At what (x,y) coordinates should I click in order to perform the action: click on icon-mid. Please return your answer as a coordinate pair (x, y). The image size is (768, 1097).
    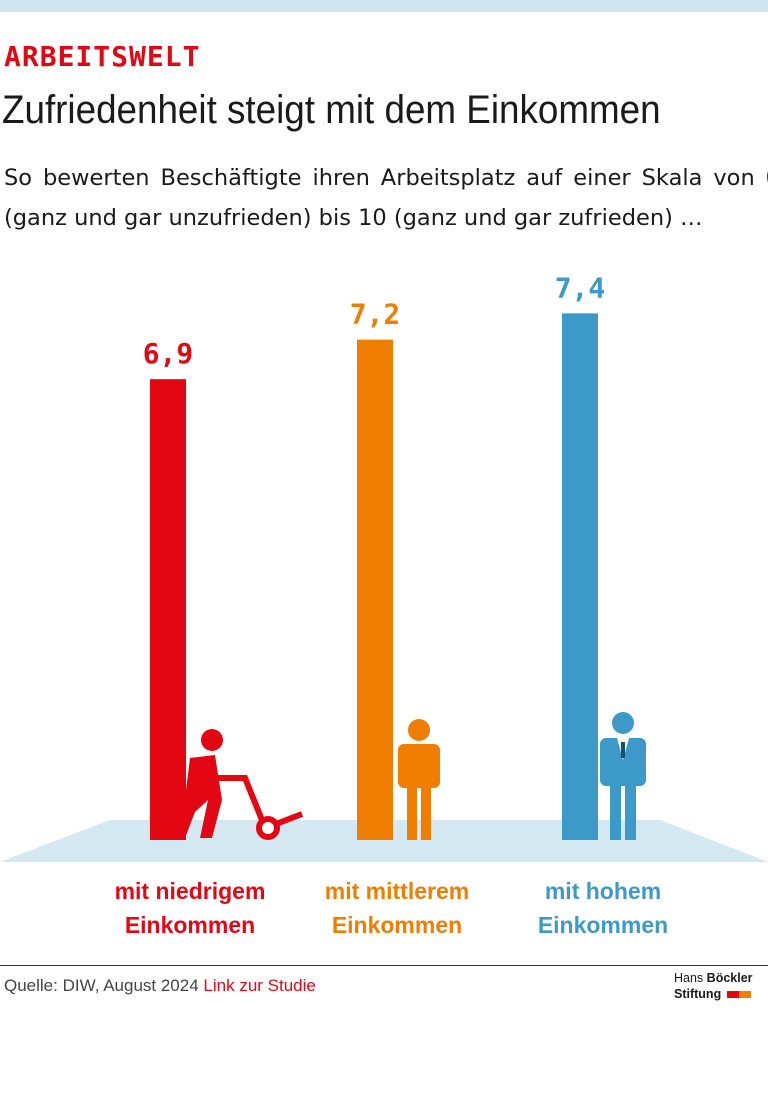
    Looking at the image, I should click on (419, 779).